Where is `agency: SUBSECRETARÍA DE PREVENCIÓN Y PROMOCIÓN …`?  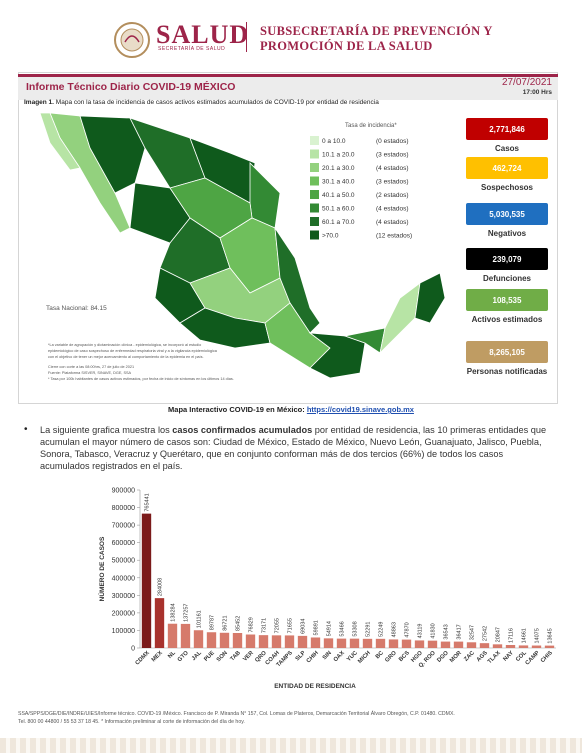 agency: SUBSECRETARÍA DE PREVENCIÓN Y PROMOCIÓN … is located at coordinates (376, 39).